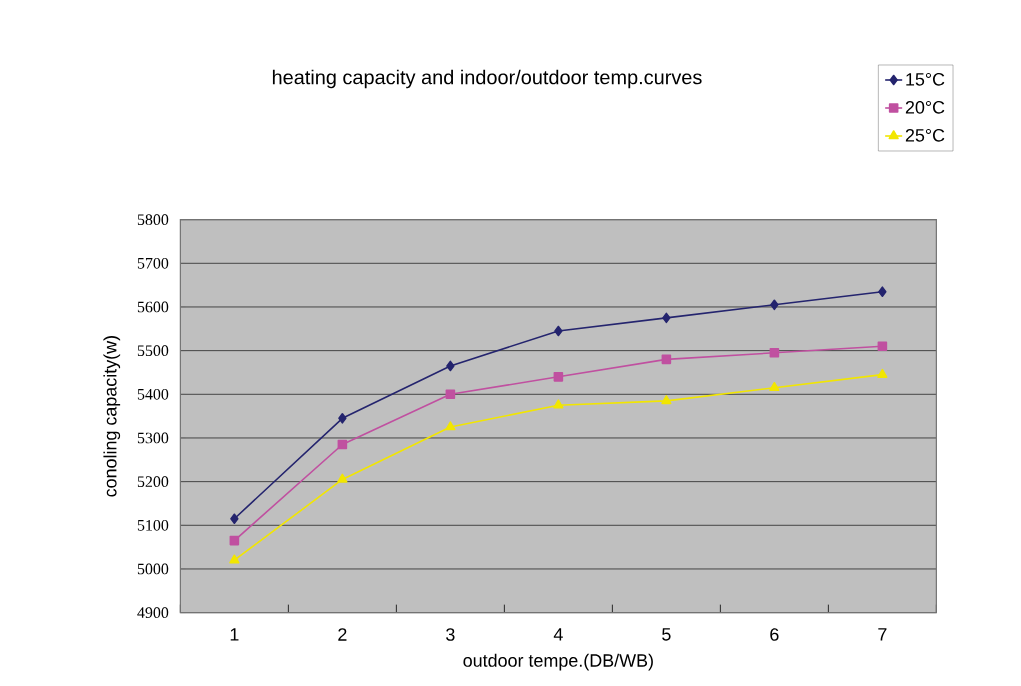 The image size is (1021, 686). What do you see at coordinates (666, 634) in the screenshot?
I see `x-tick-label: 5` at bounding box center [666, 634].